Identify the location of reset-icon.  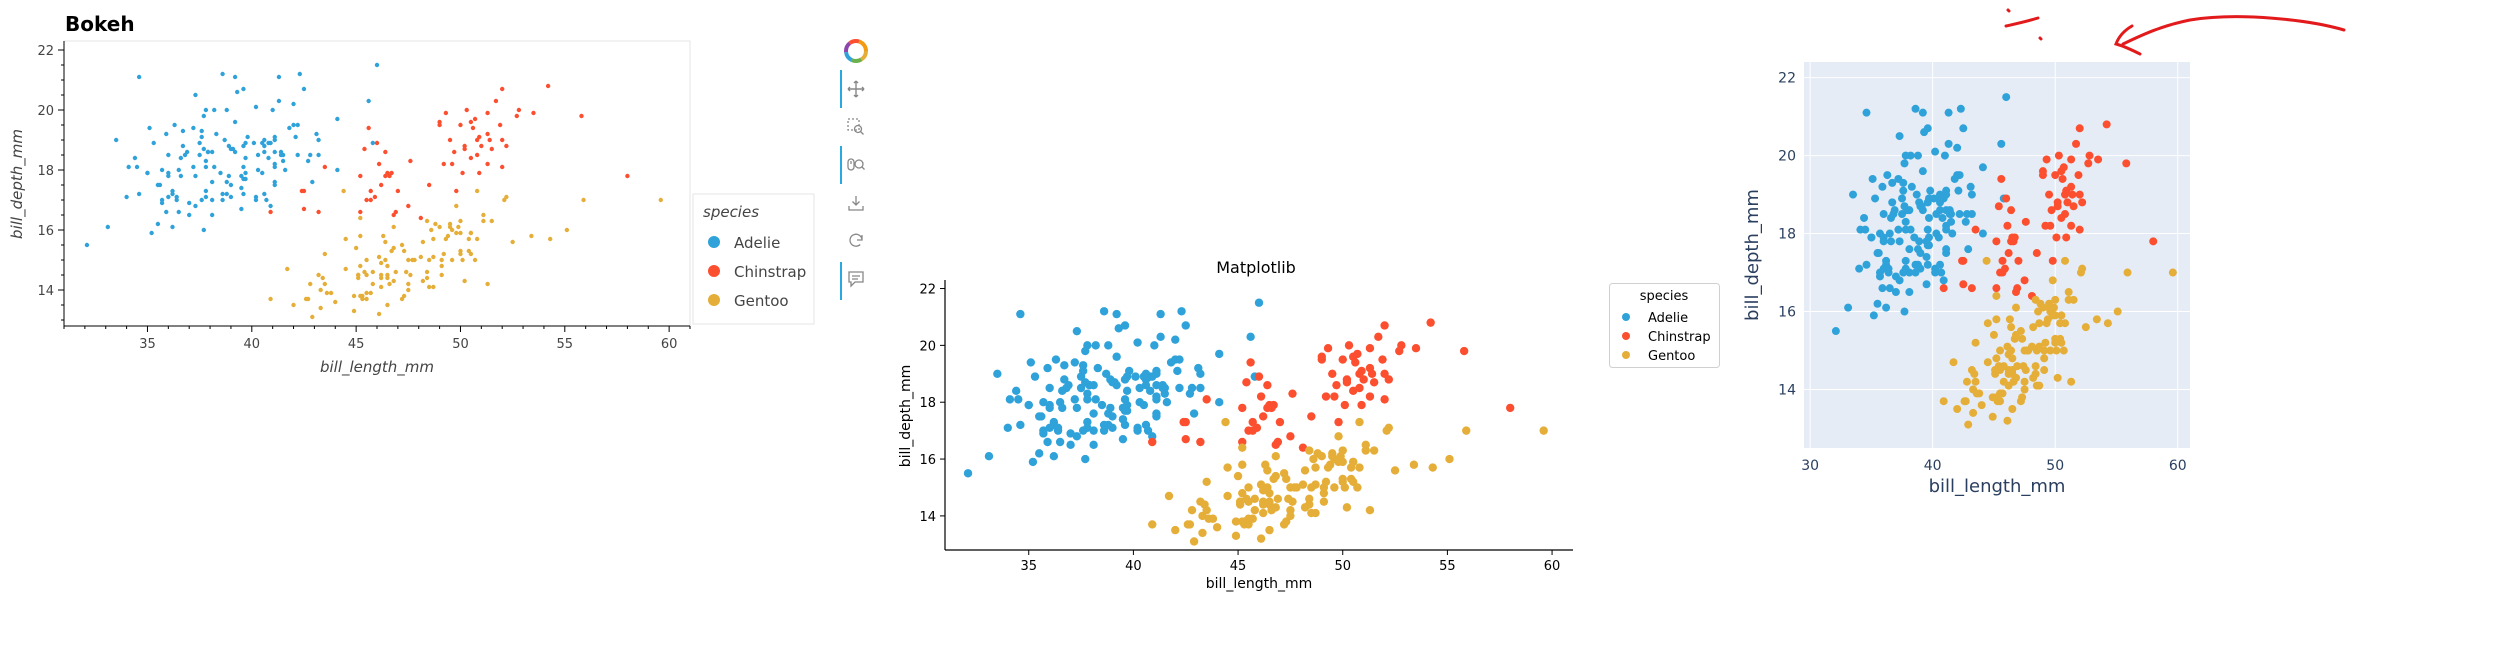
(856, 241).